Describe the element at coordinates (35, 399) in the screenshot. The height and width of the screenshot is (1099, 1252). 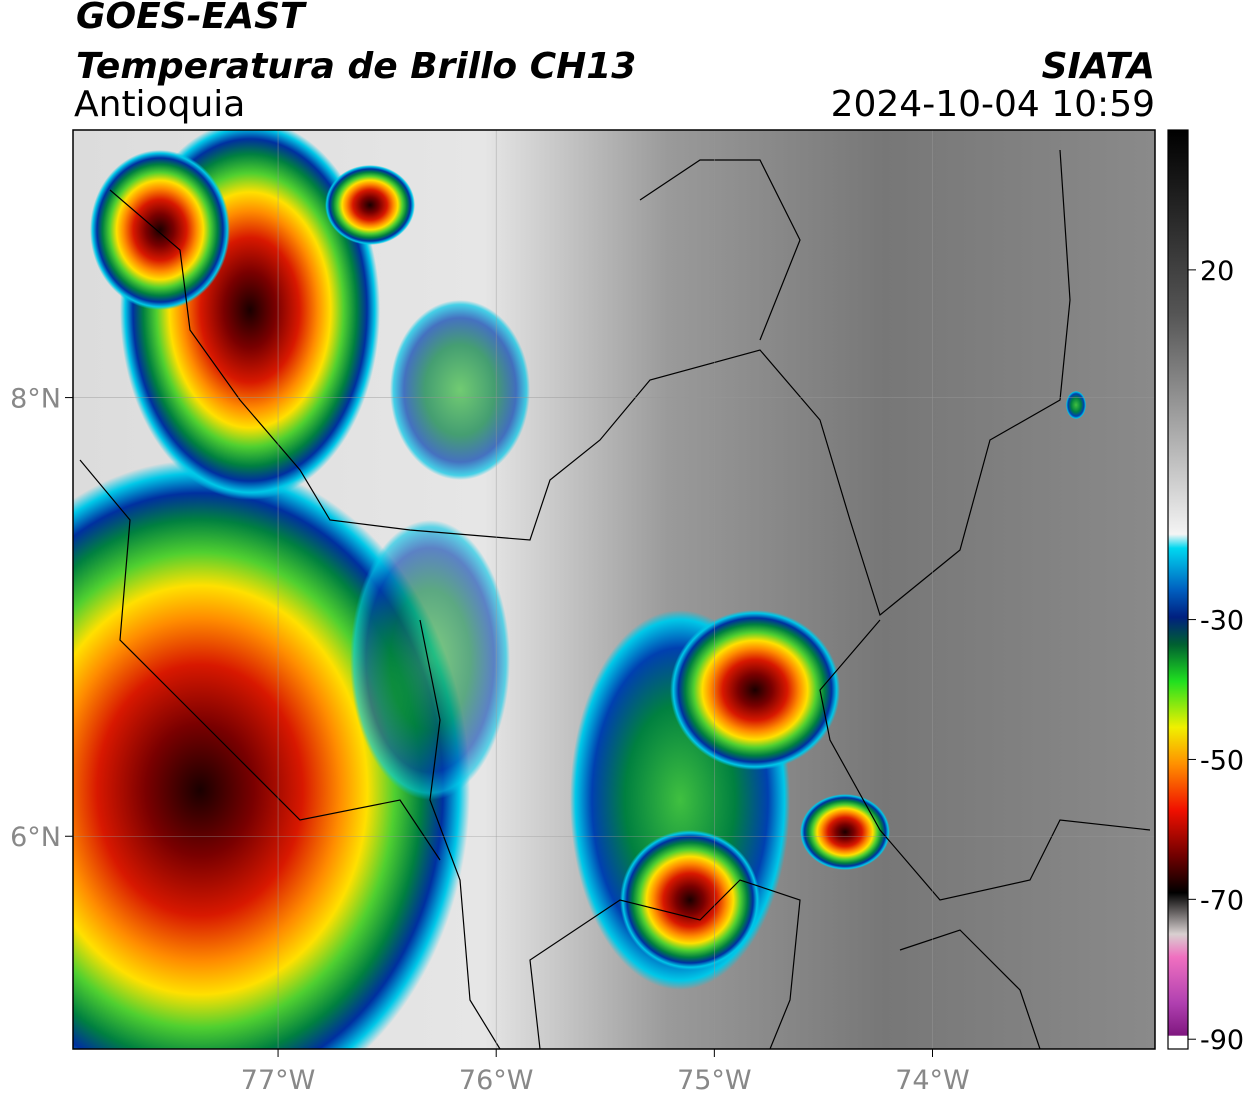
I see `y-tick-label: 8°N` at that location.